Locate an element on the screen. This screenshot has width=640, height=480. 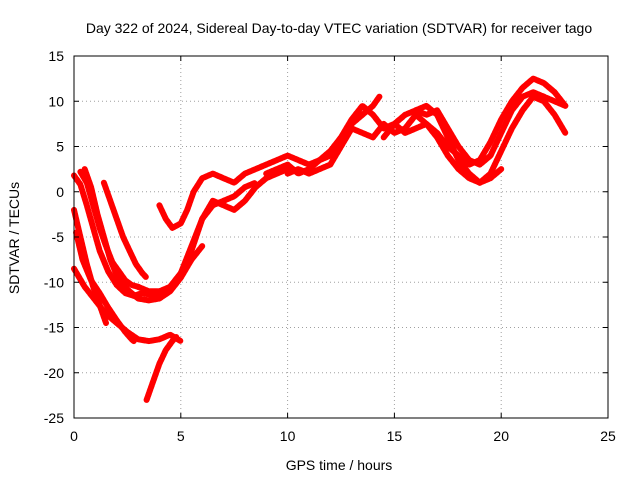
y-tick-label: 15 is located at coordinates (56, 56).